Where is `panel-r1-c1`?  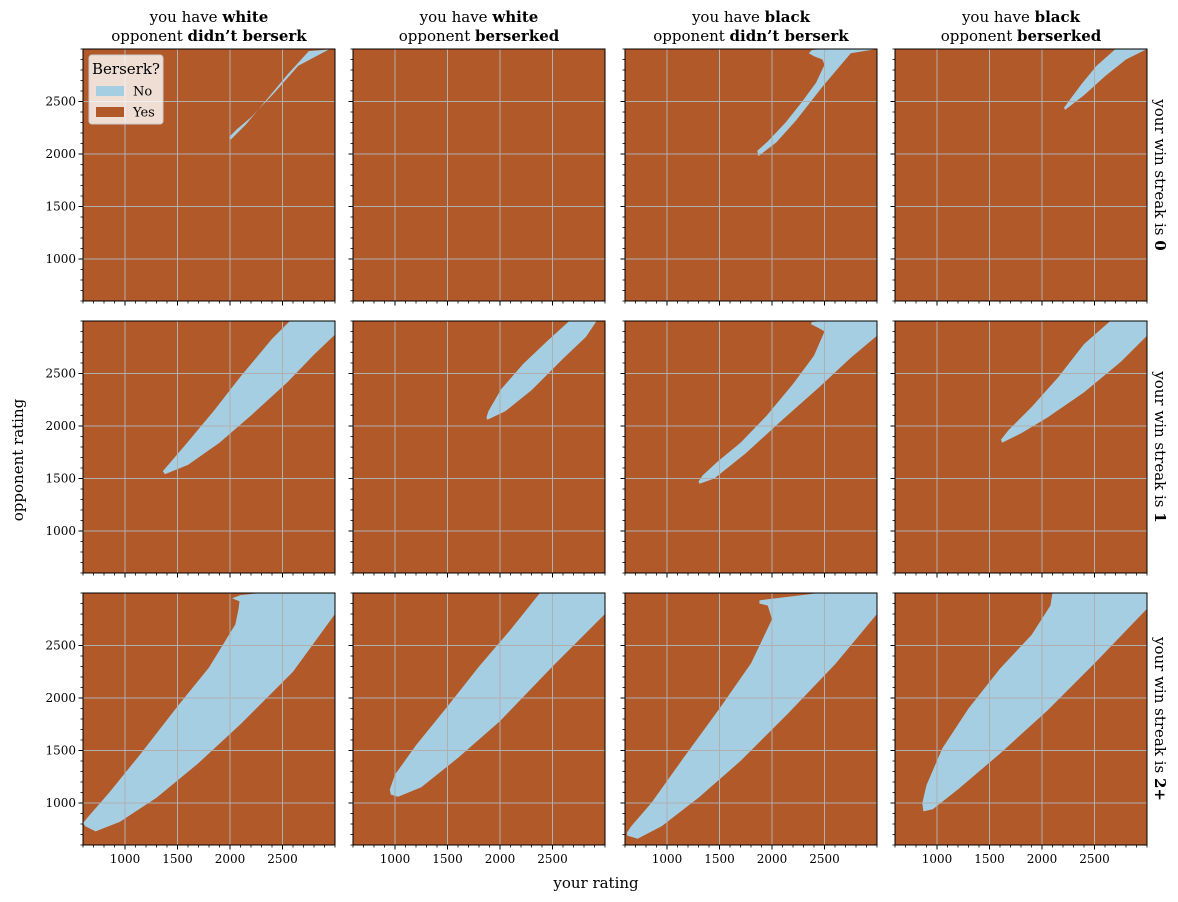
panel-r1-c1 is located at coordinates (477, 449).